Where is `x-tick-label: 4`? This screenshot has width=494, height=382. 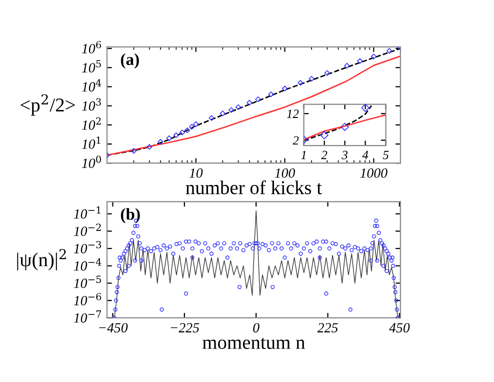
x-tick-label: 4 is located at coordinates (365, 155).